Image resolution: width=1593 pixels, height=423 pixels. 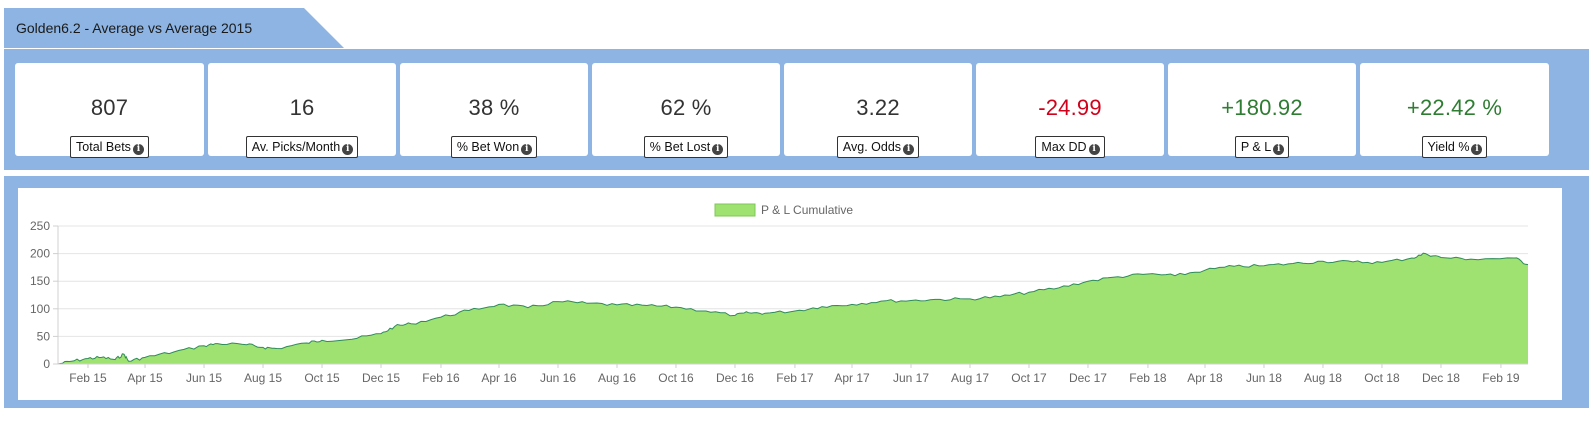 I want to click on legend-swatch, so click(x=735, y=210).